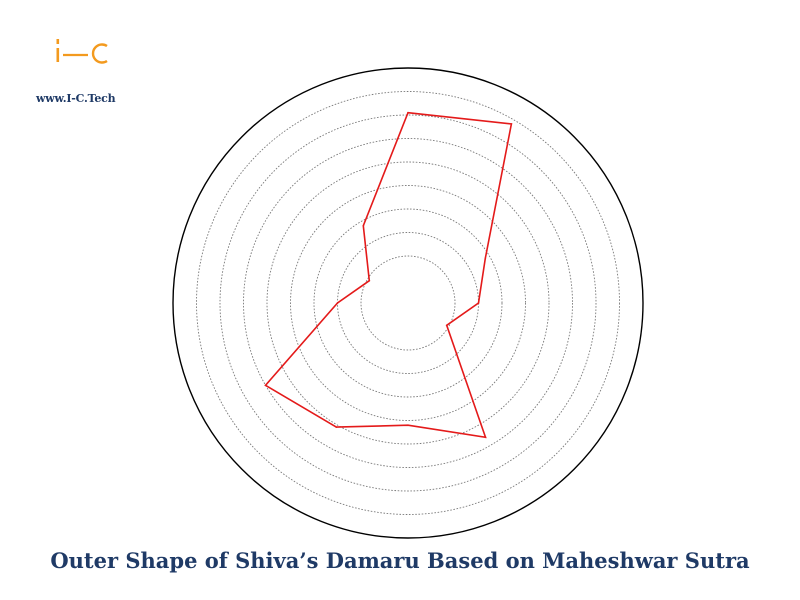 The image size is (800, 600). Describe the element at coordinates (58, 55) in the screenshot. I see `logo-stem` at that location.